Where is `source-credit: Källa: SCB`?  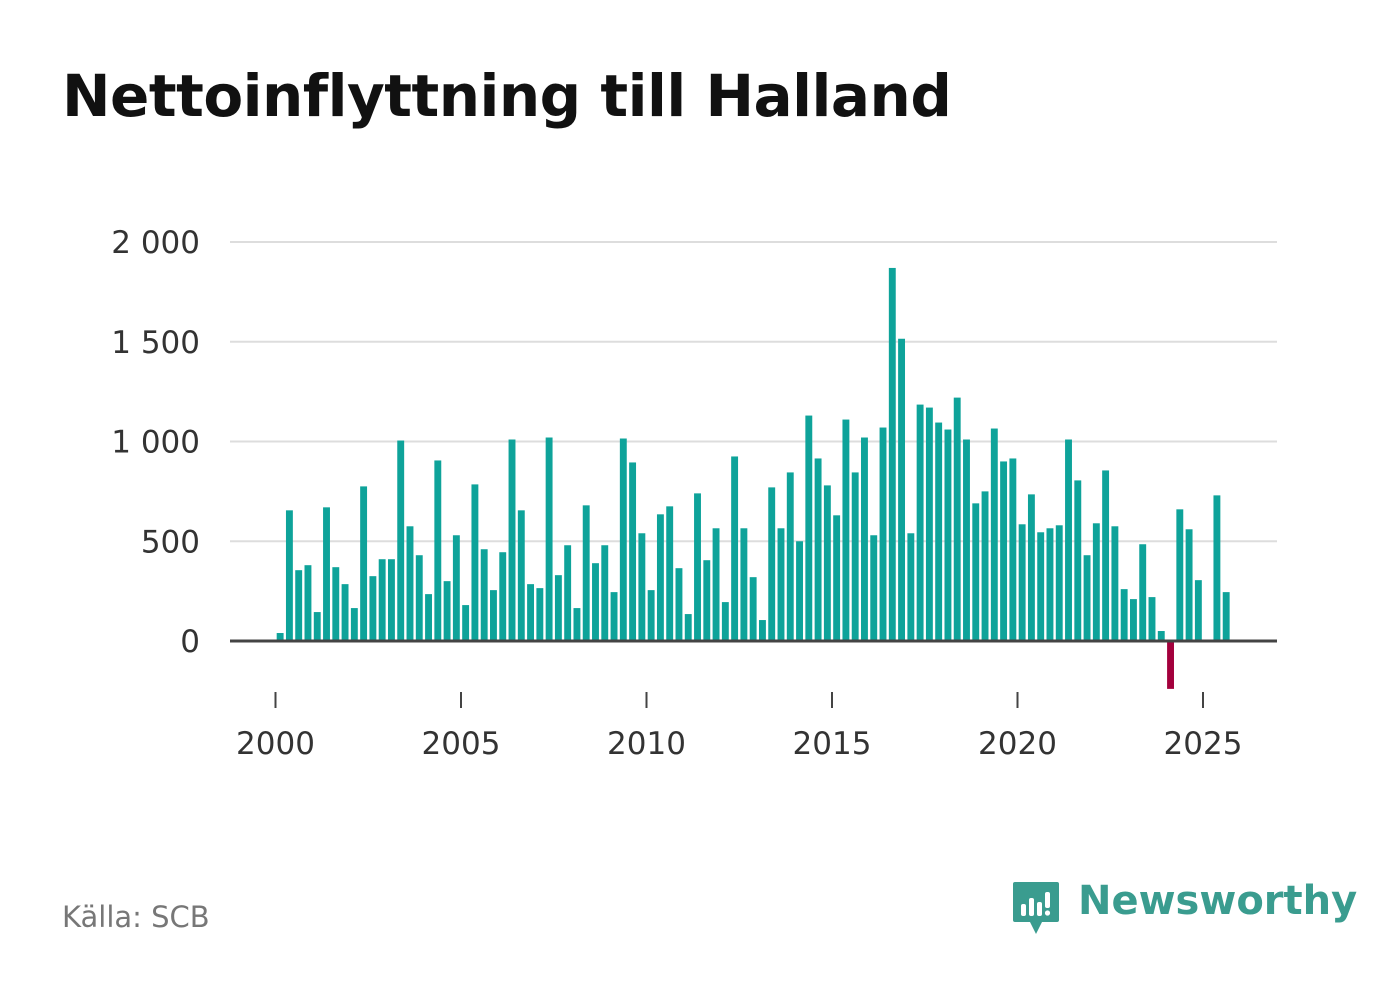 source-credit: Källa: SCB is located at coordinates (136, 917).